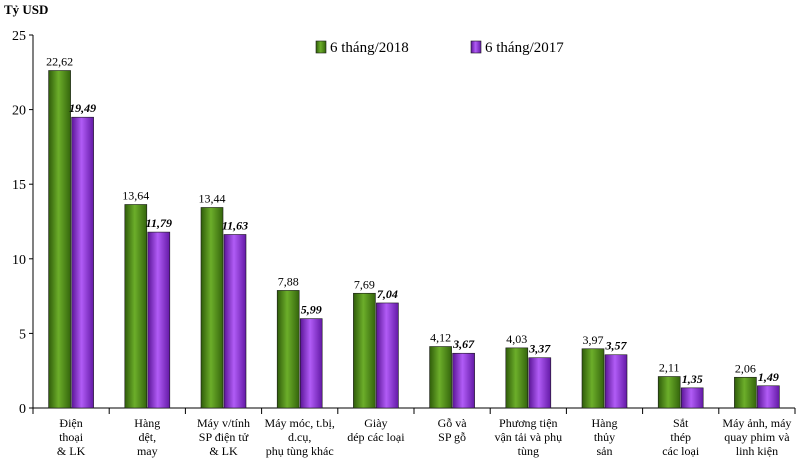 Image resolution: width=800 pixels, height=465 pixels. Describe the element at coordinates (26, 9) in the screenshot. I see `y-axis-title: Tỷ USD` at that location.